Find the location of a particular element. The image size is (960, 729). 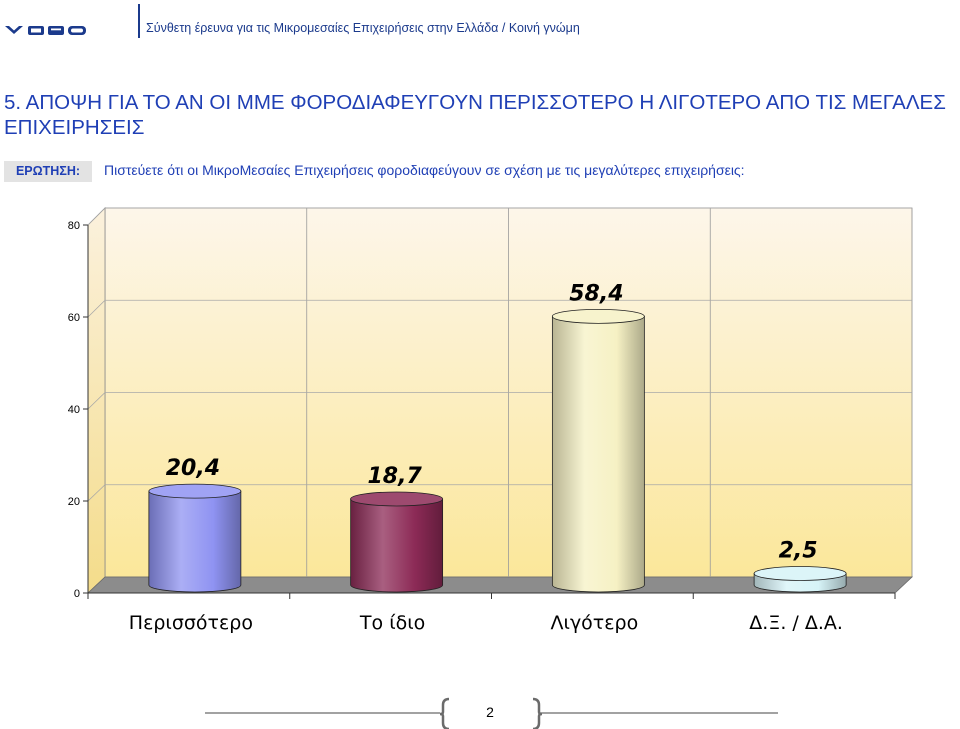

footer-right-brace is located at coordinates (537, 713).